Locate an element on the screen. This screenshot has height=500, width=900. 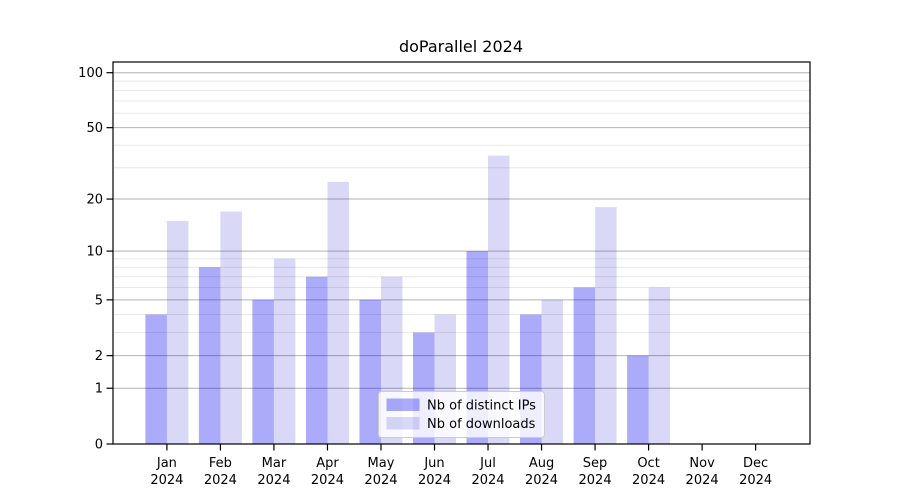
bar-oct-distinct-ips is located at coordinates (638, 399).